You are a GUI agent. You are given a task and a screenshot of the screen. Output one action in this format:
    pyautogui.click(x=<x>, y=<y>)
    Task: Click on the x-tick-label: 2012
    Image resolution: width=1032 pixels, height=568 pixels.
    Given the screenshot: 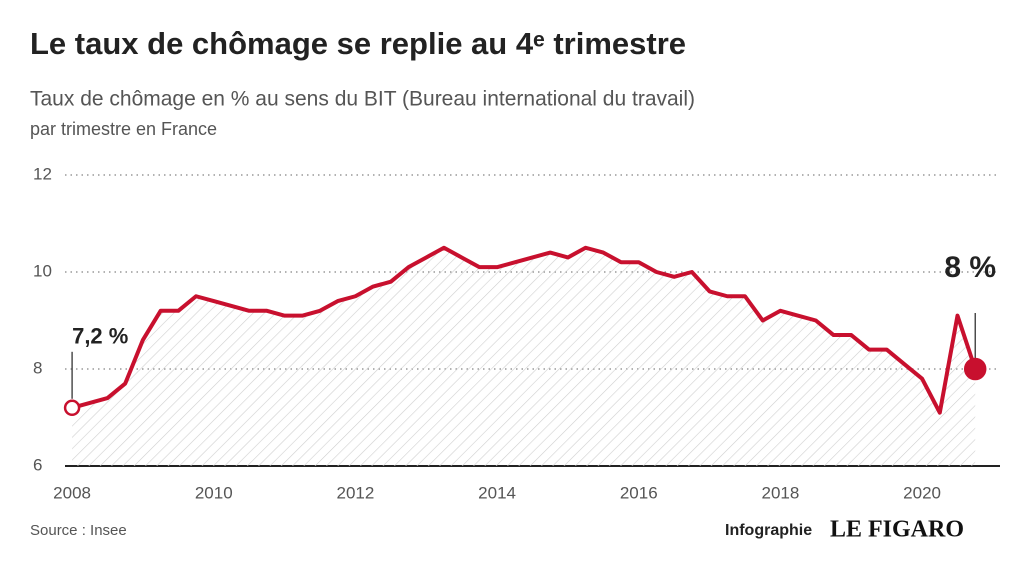 What is the action you would take?
    pyautogui.click(x=356, y=492)
    